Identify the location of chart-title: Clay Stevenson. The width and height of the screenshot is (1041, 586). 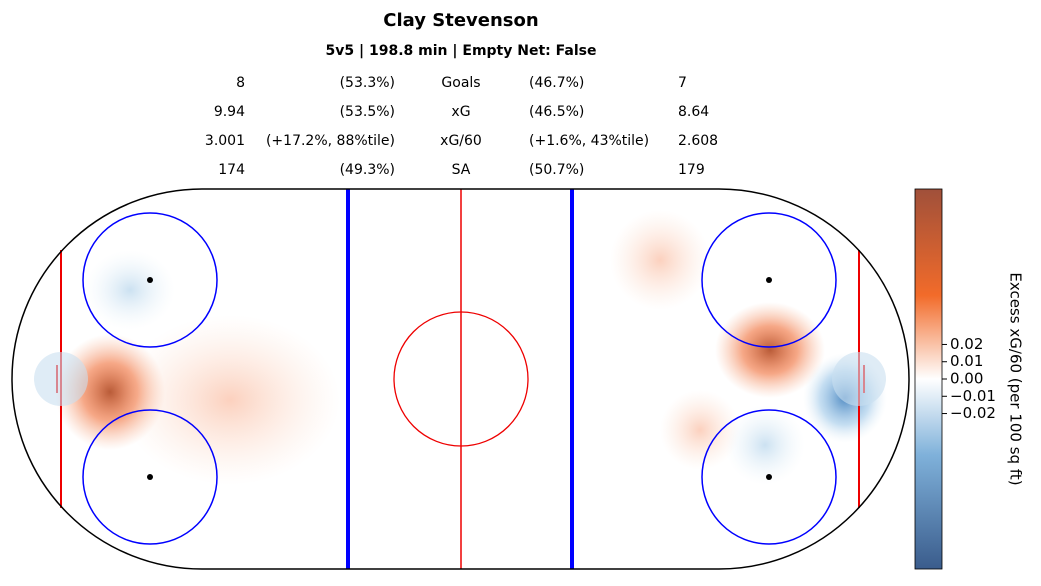
(460, 20).